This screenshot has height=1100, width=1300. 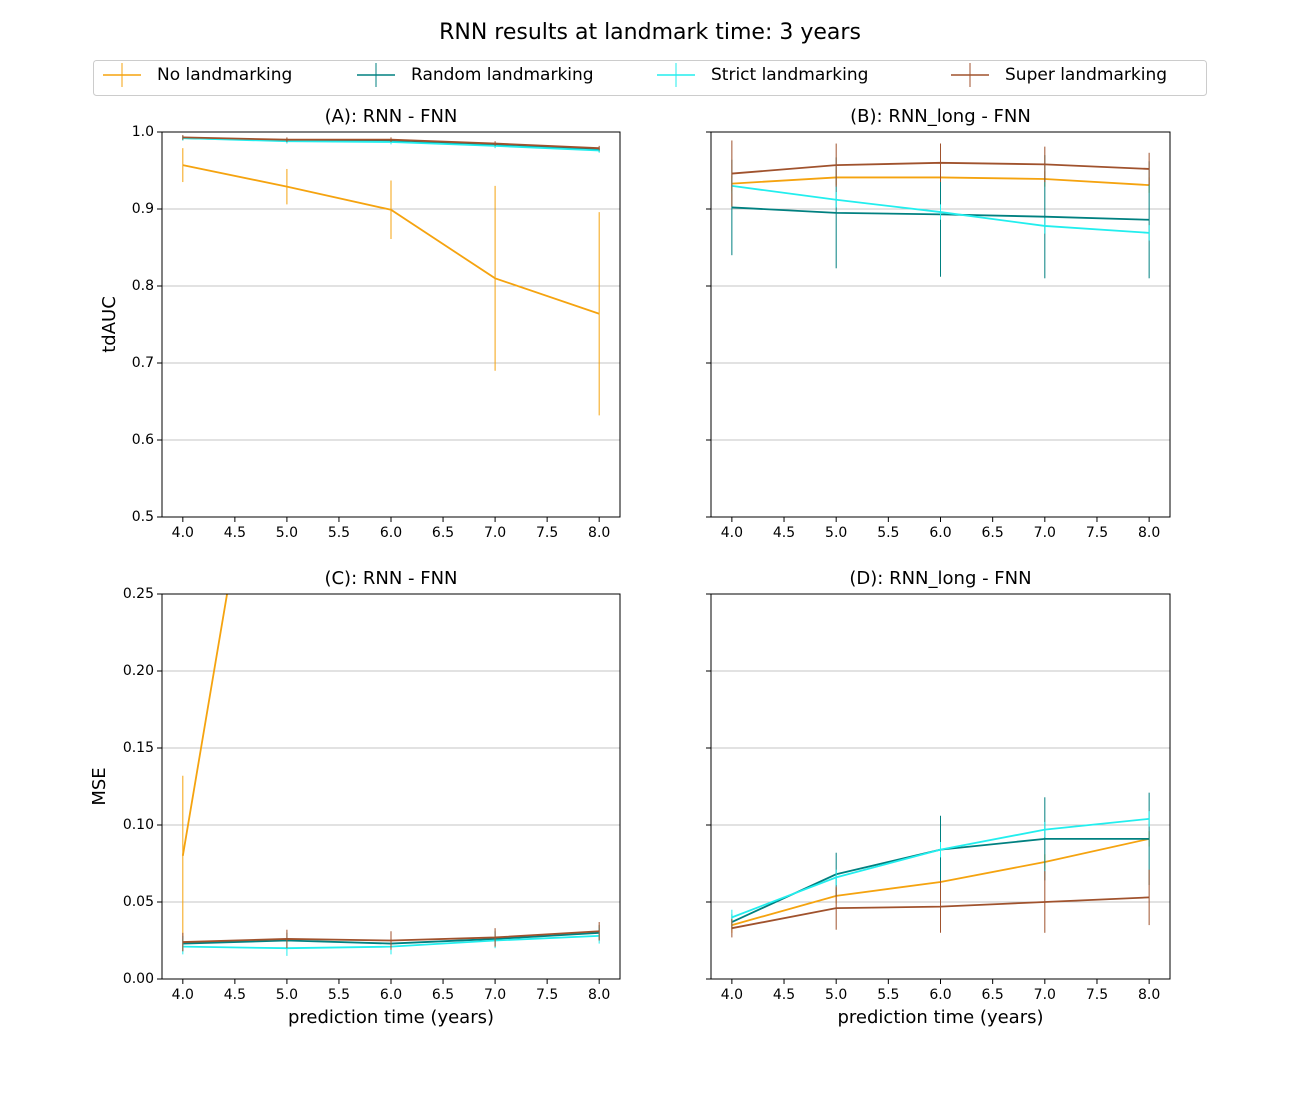 I want to click on legend-label: Super landmarking, so click(x=1086, y=75).